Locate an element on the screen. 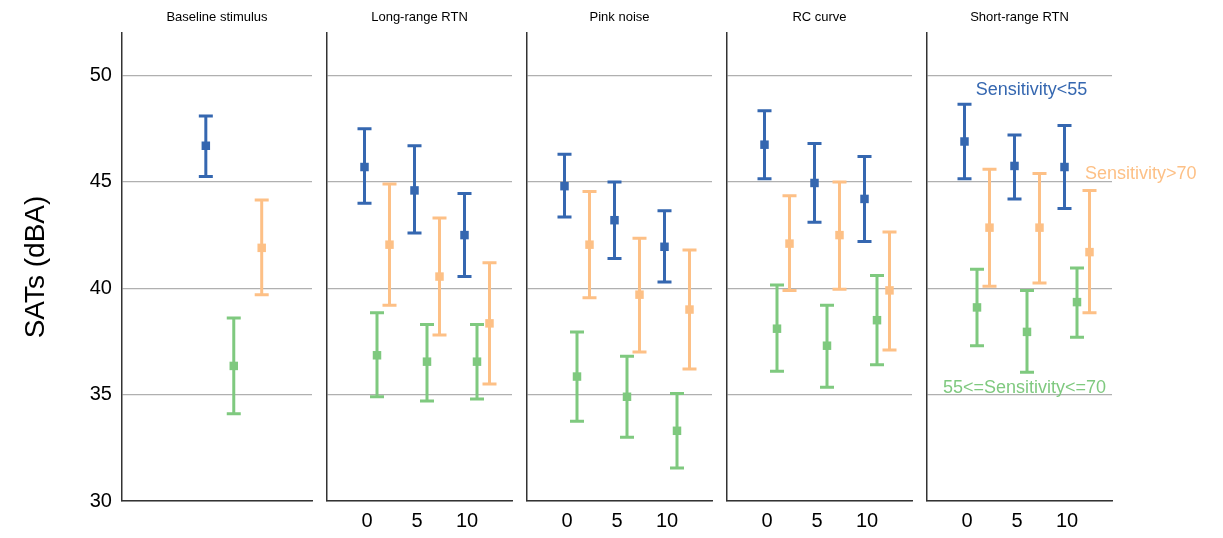  text: Sensitivity>70 is located at coordinates (1141, 172).